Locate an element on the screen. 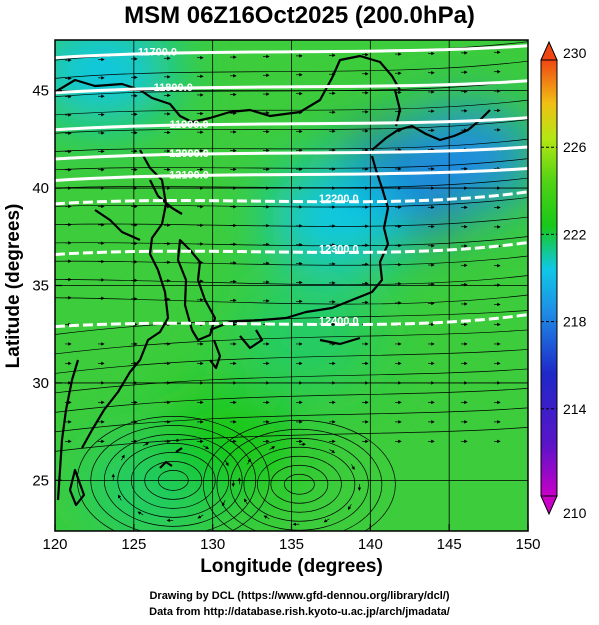  x-axis-label: Longitude (degrees) is located at coordinates (291, 566).